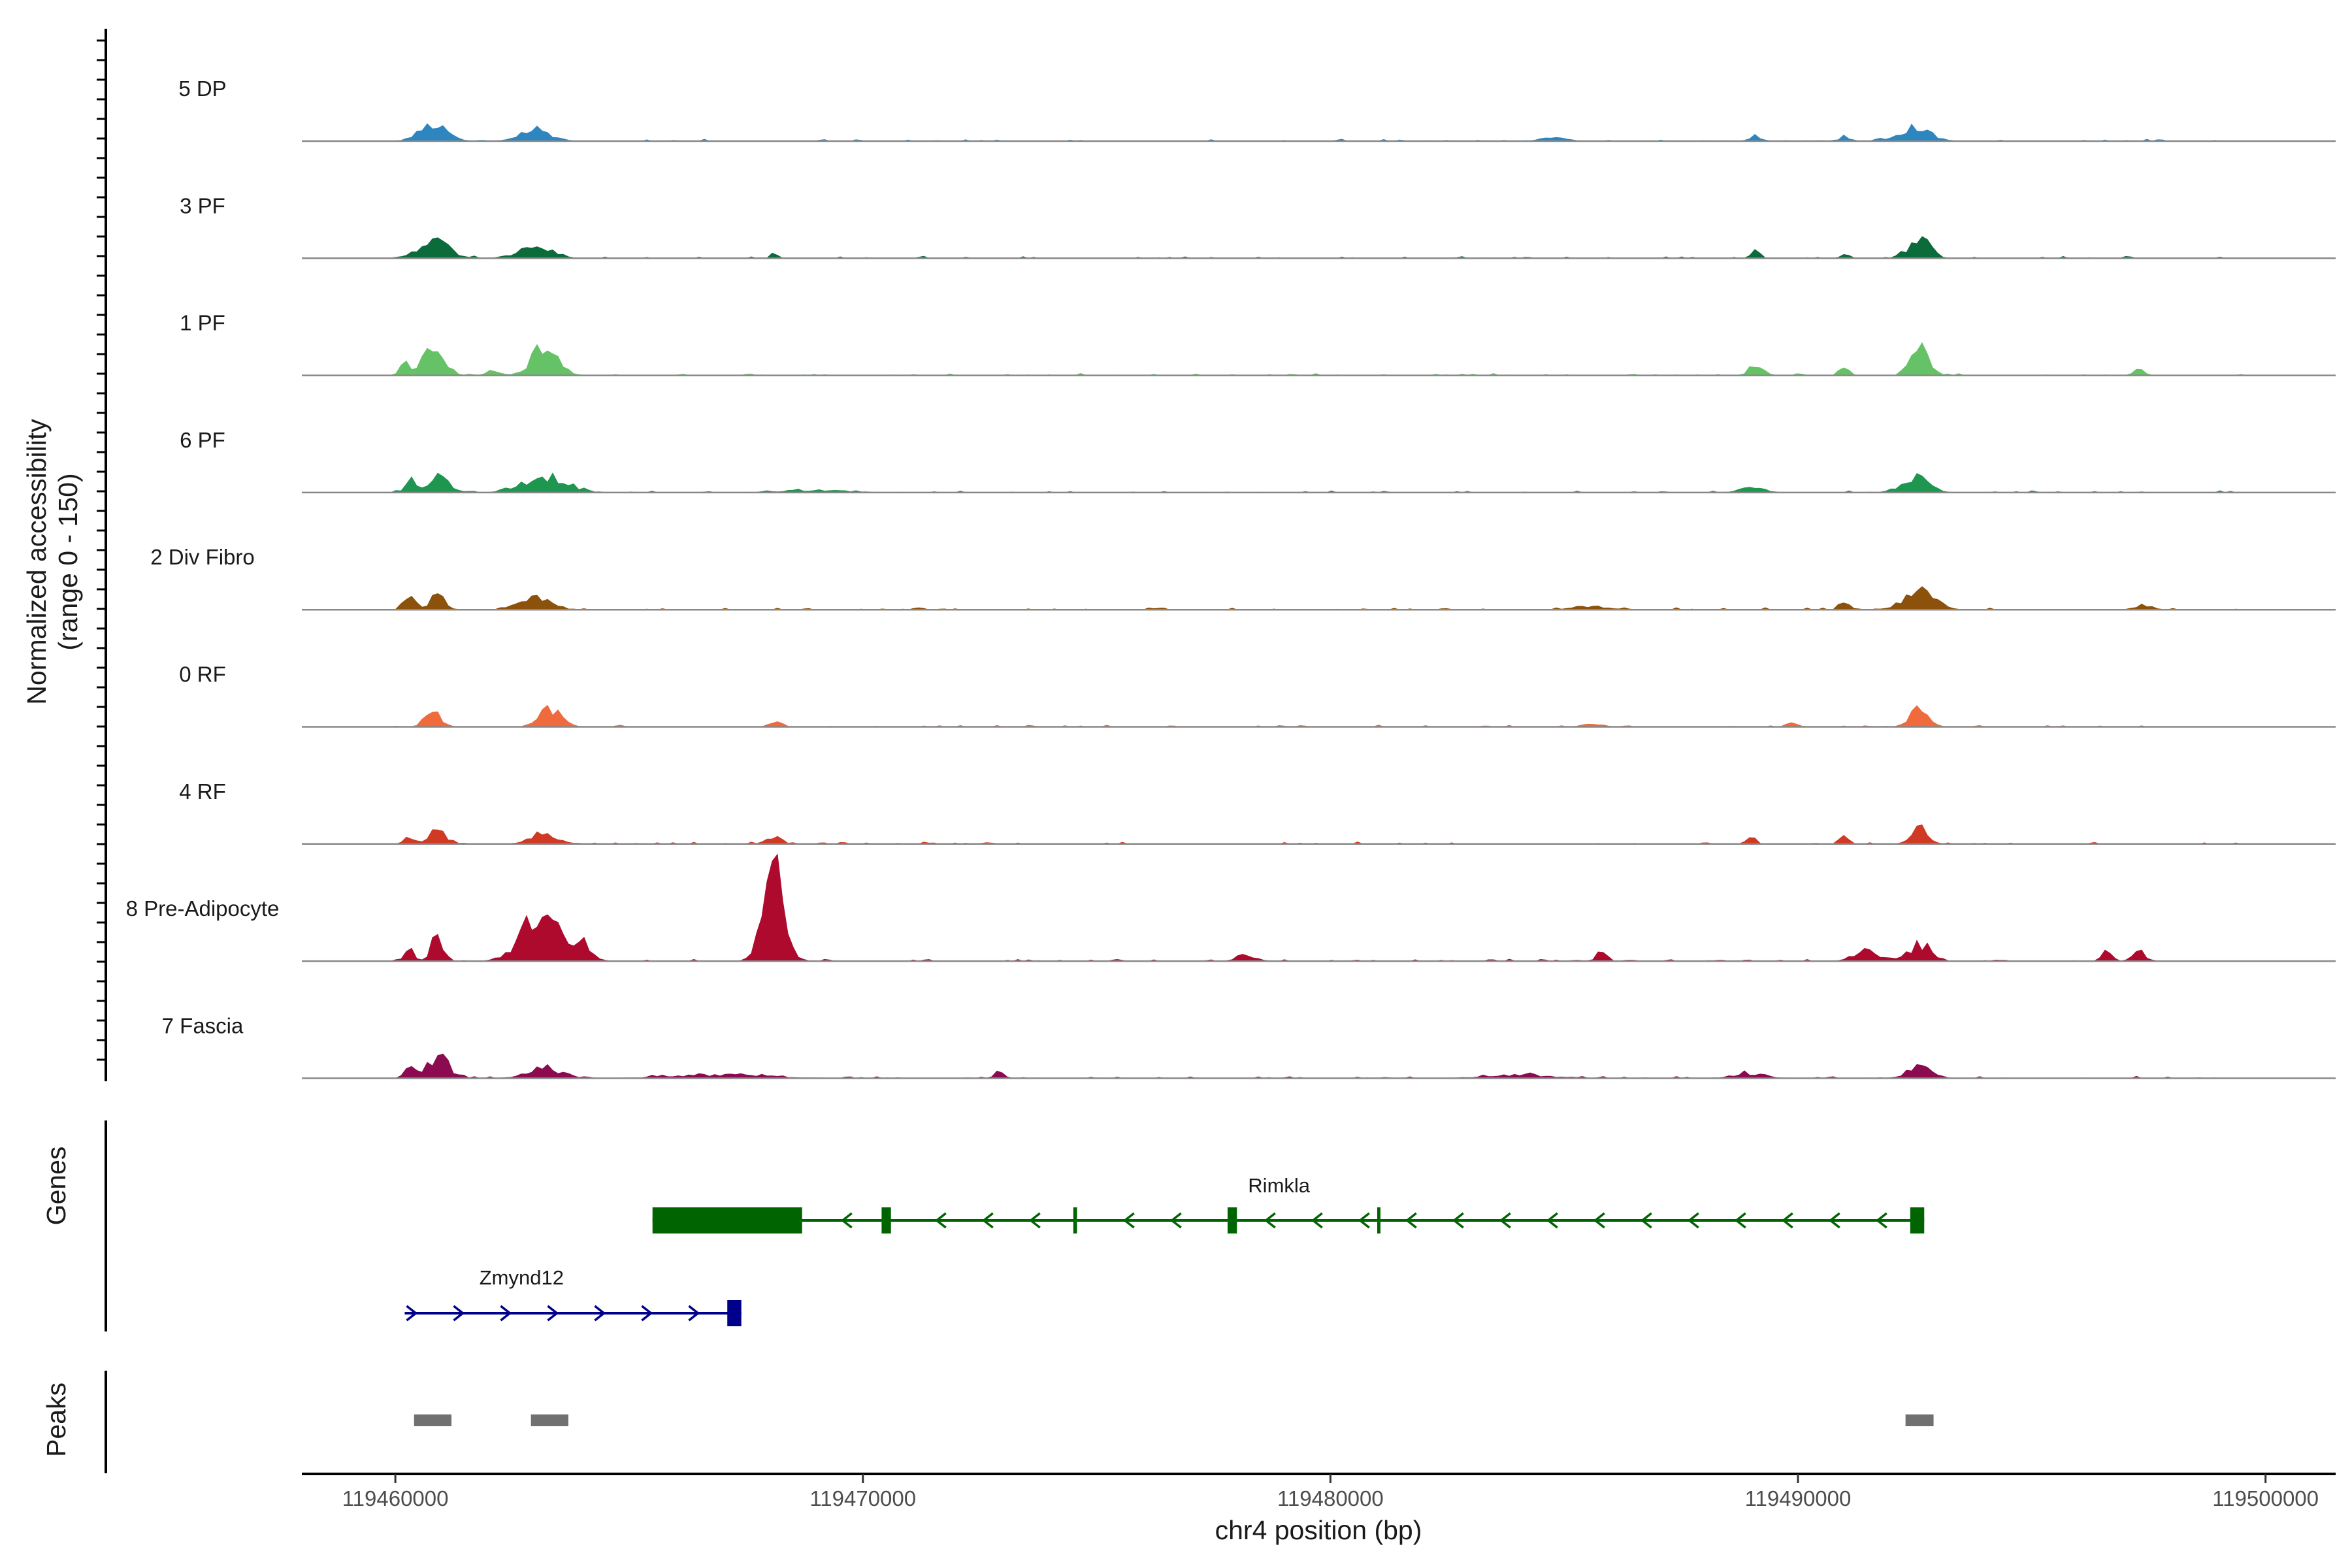 This screenshot has height=1568, width=2352. What do you see at coordinates (56, 1419) in the screenshot?
I see `peaks-side-label: Peaks` at bounding box center [56, 1419].